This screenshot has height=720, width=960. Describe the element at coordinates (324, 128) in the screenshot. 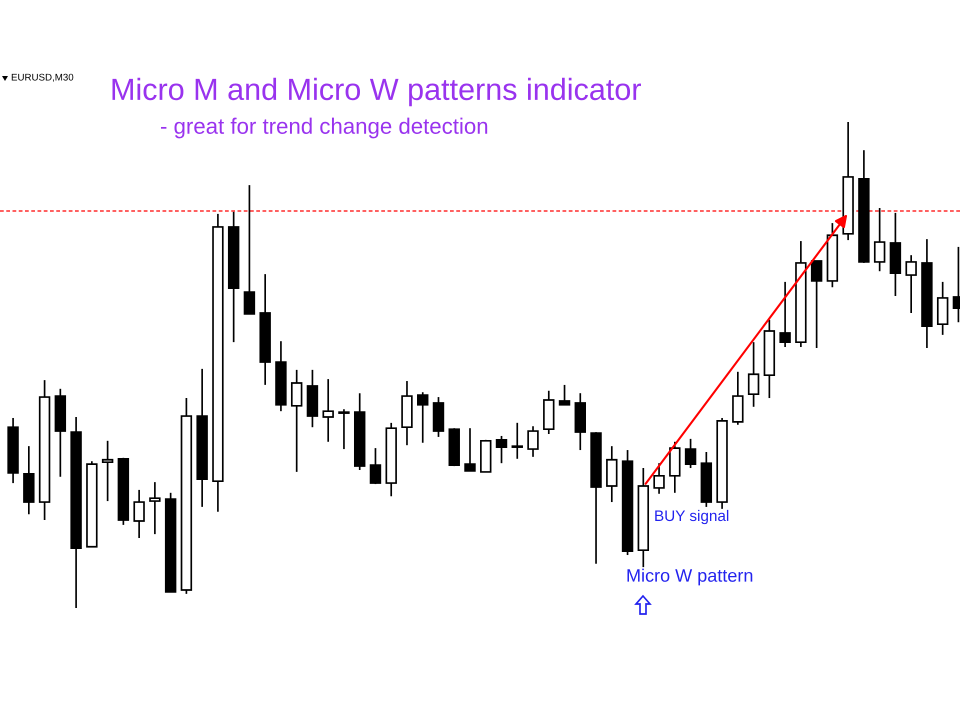

I see `chart-subtitle: - great for trend change detection` at that location.